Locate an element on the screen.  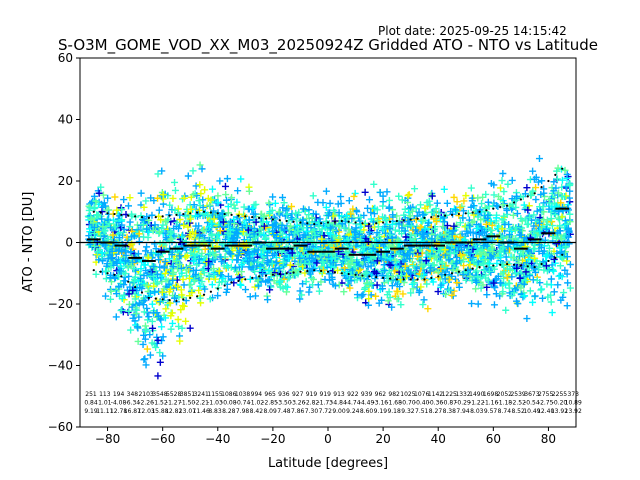
bin-annotation: -1.02 is located at coordinates (257, 403).